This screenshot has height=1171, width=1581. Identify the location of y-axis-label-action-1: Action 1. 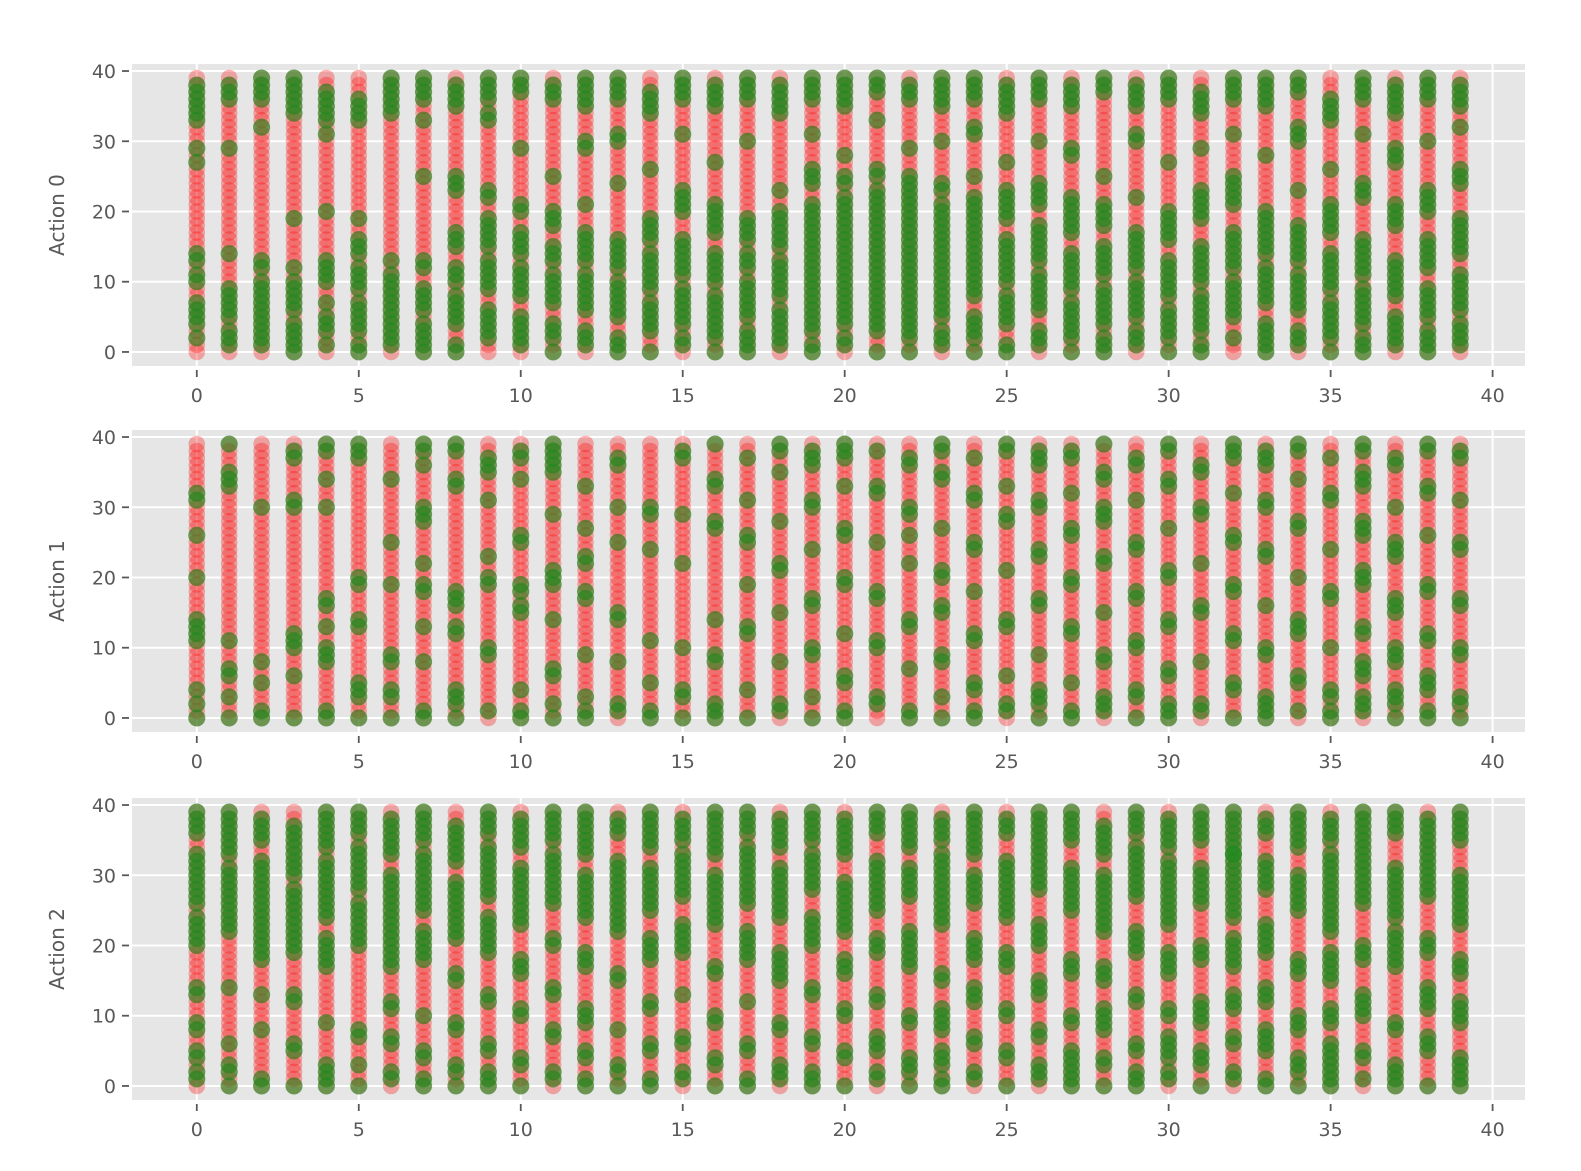
(57, 581).